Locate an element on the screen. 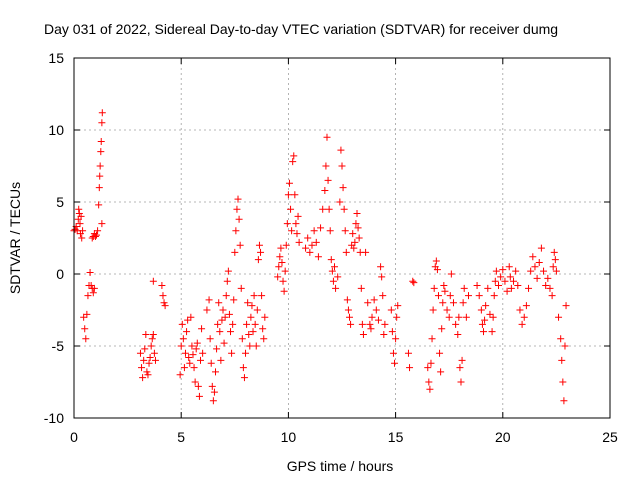 This screenshot has width=640, height=480. x-tick-label: 25 is located at coordinates (610, 437).